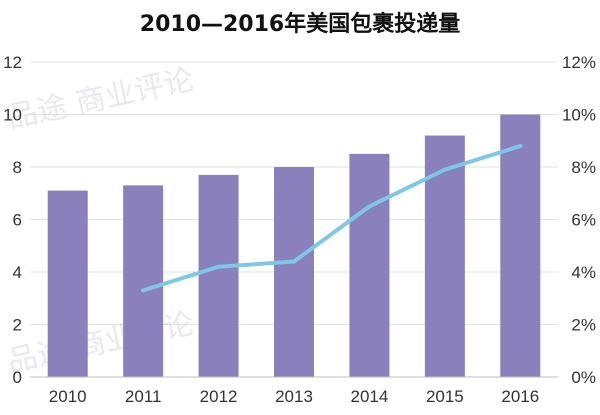  Describe the element at coordinates (219, 396) in the screenshot. I see `x-tick-label: 2012` at that location.